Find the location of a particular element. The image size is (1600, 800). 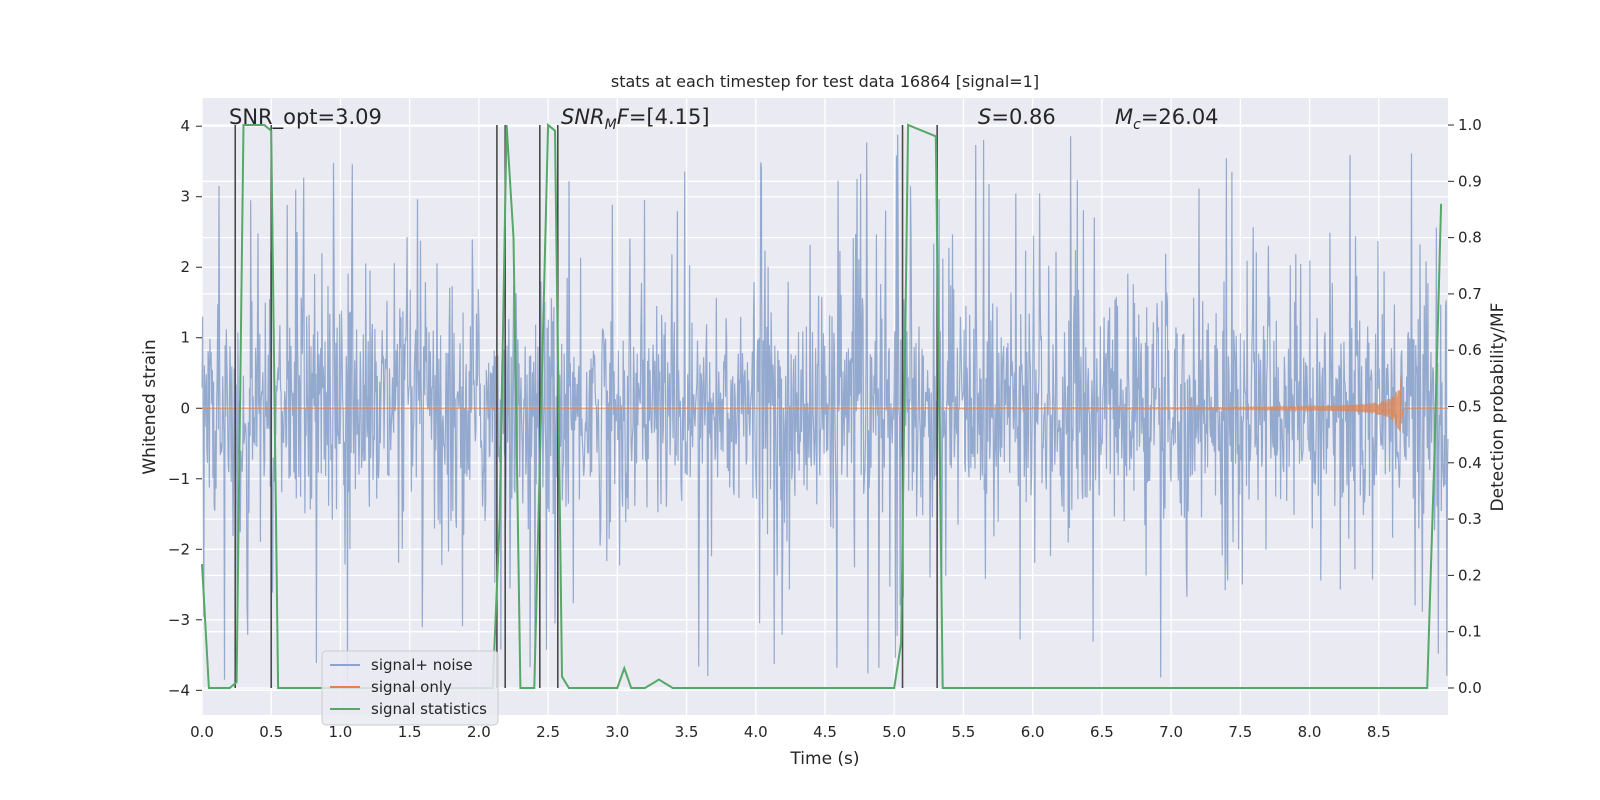

annotation-mc-value: =26.04 is located at coordinates (1180, 117).